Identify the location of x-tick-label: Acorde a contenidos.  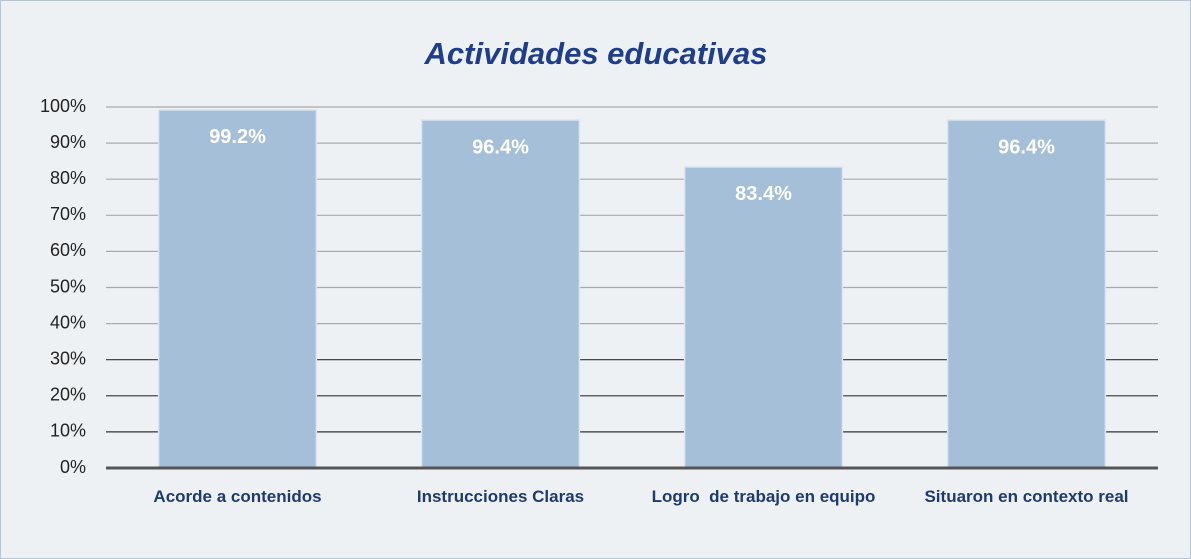
(237, 496).